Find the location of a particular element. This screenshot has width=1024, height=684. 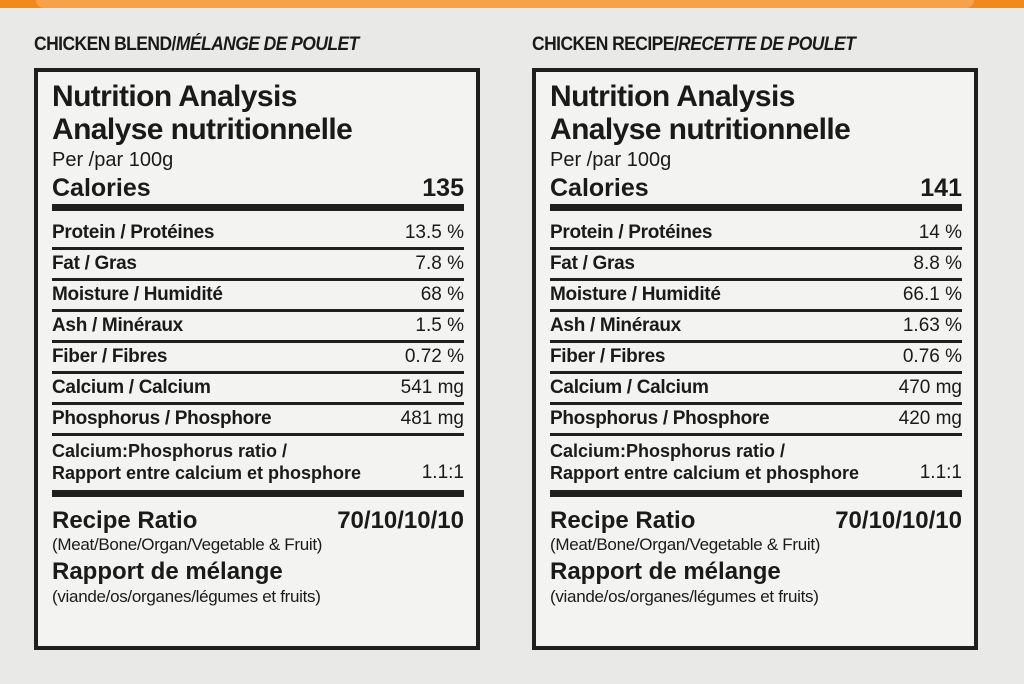

nutrient-row-ash: Ash / Minéraux 1.5 % is located at coordinates (258, 327).